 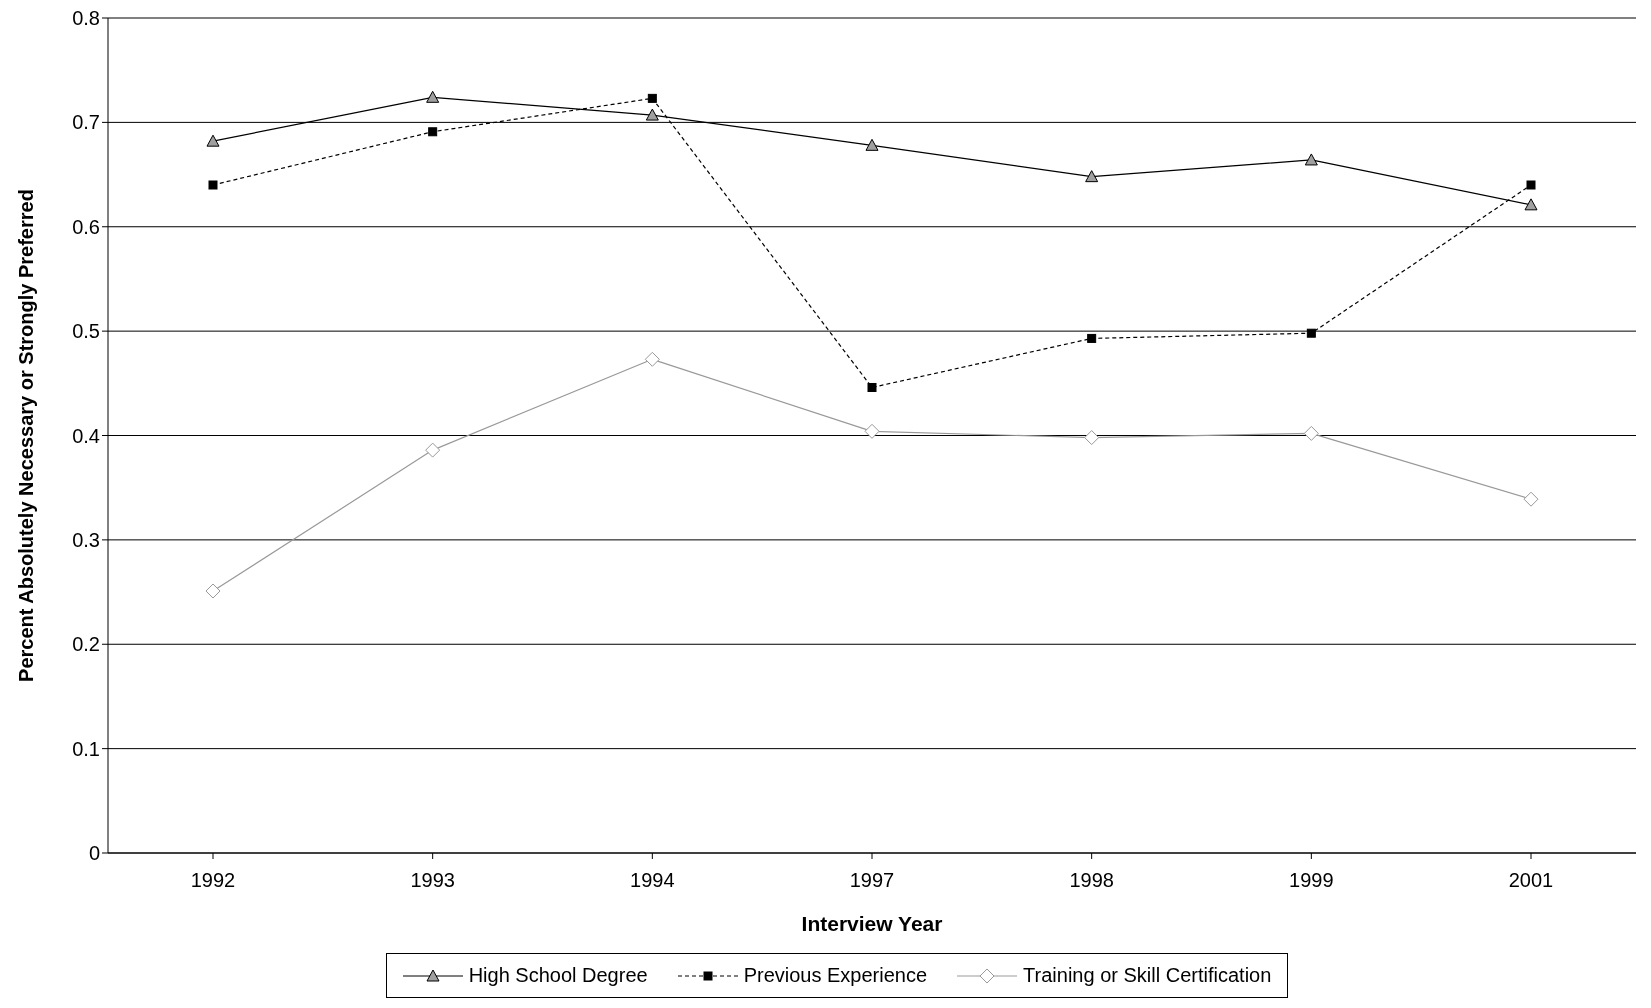 What do you see at coordinates (26, 435) in the screenshot?
I see `y-axis-title: Percent Absolutely Necessary or Strongly Preferred` at bounding box center [26, 435].